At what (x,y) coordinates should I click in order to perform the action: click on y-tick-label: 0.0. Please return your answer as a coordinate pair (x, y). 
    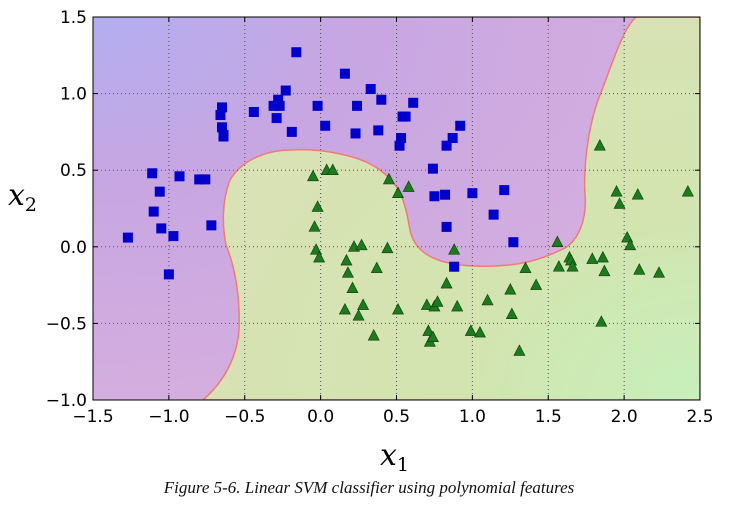
    Looking at the image, I should click on (73, 248).